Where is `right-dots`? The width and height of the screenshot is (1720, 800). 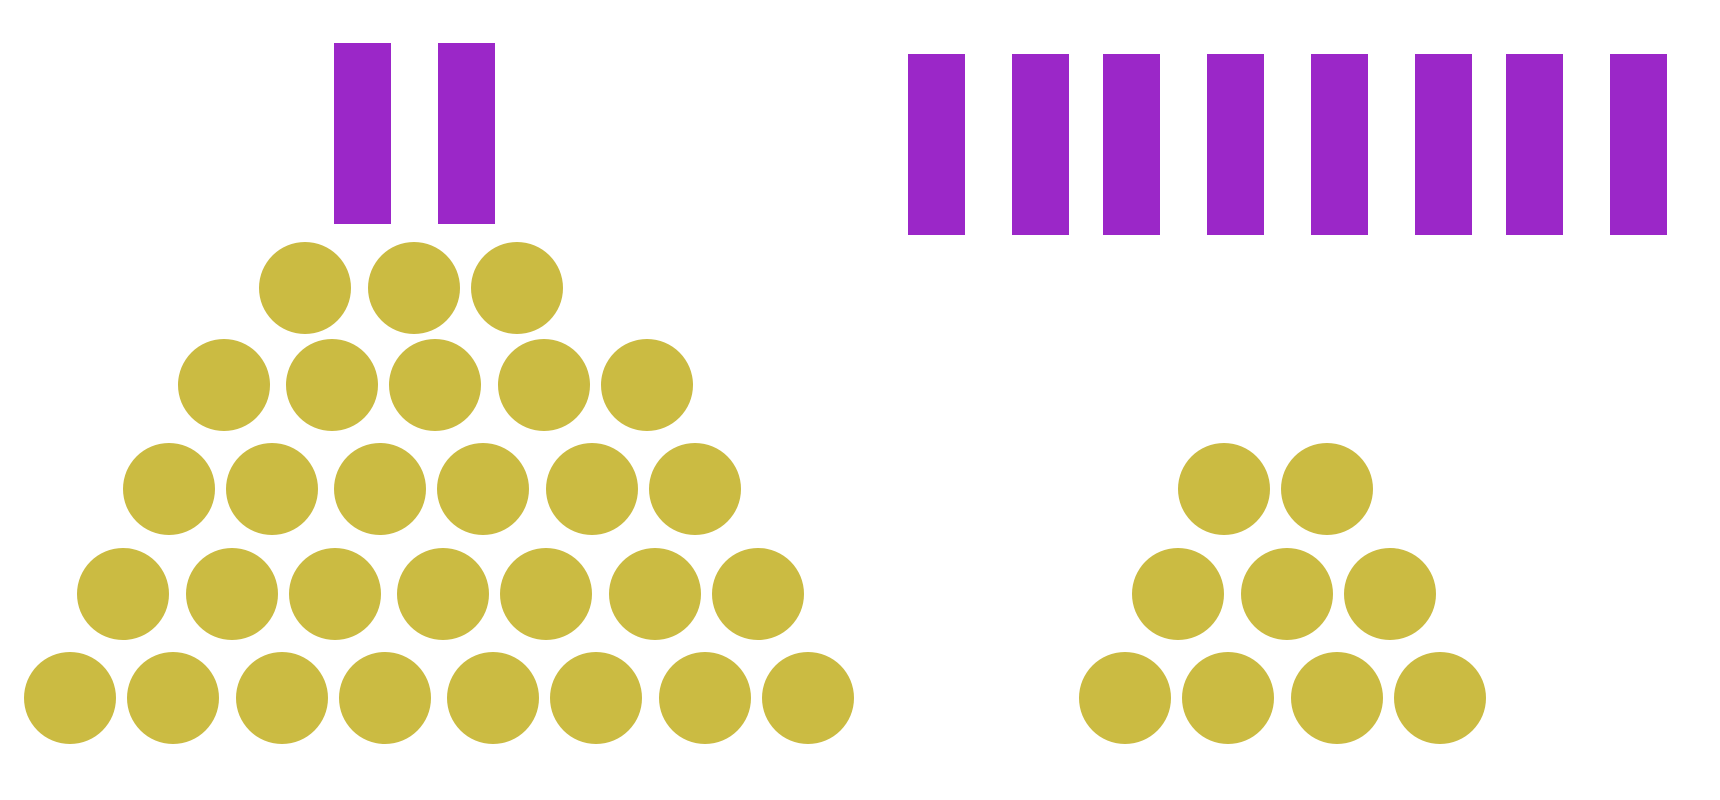
right-dots is located at coordinates (1282, 593).